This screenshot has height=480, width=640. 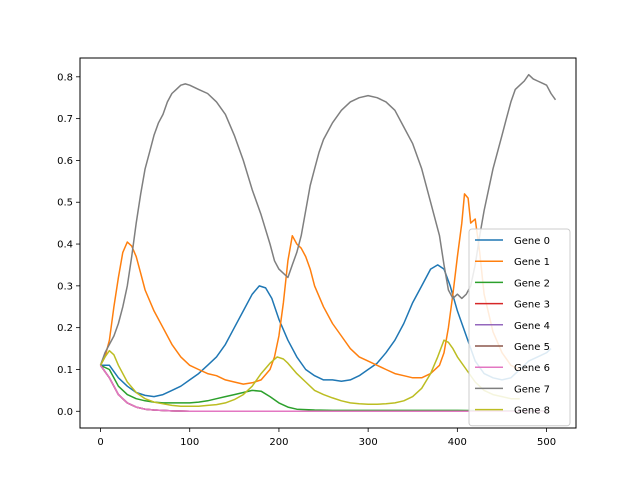 I want to click on y-tick-label: 0.6, so click(x=65, y=161).